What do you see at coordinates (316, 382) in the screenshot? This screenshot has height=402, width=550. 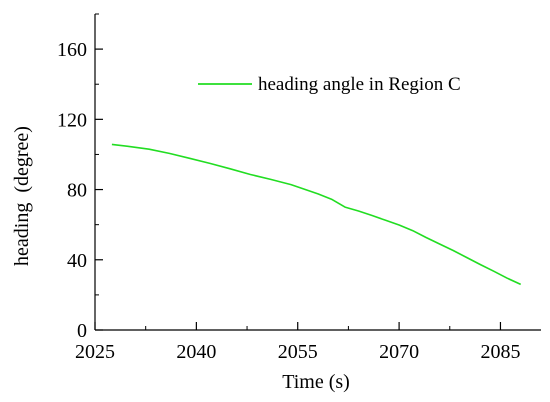 I see `x-axis-label: Time (s)` at bounding box center [316, 382].